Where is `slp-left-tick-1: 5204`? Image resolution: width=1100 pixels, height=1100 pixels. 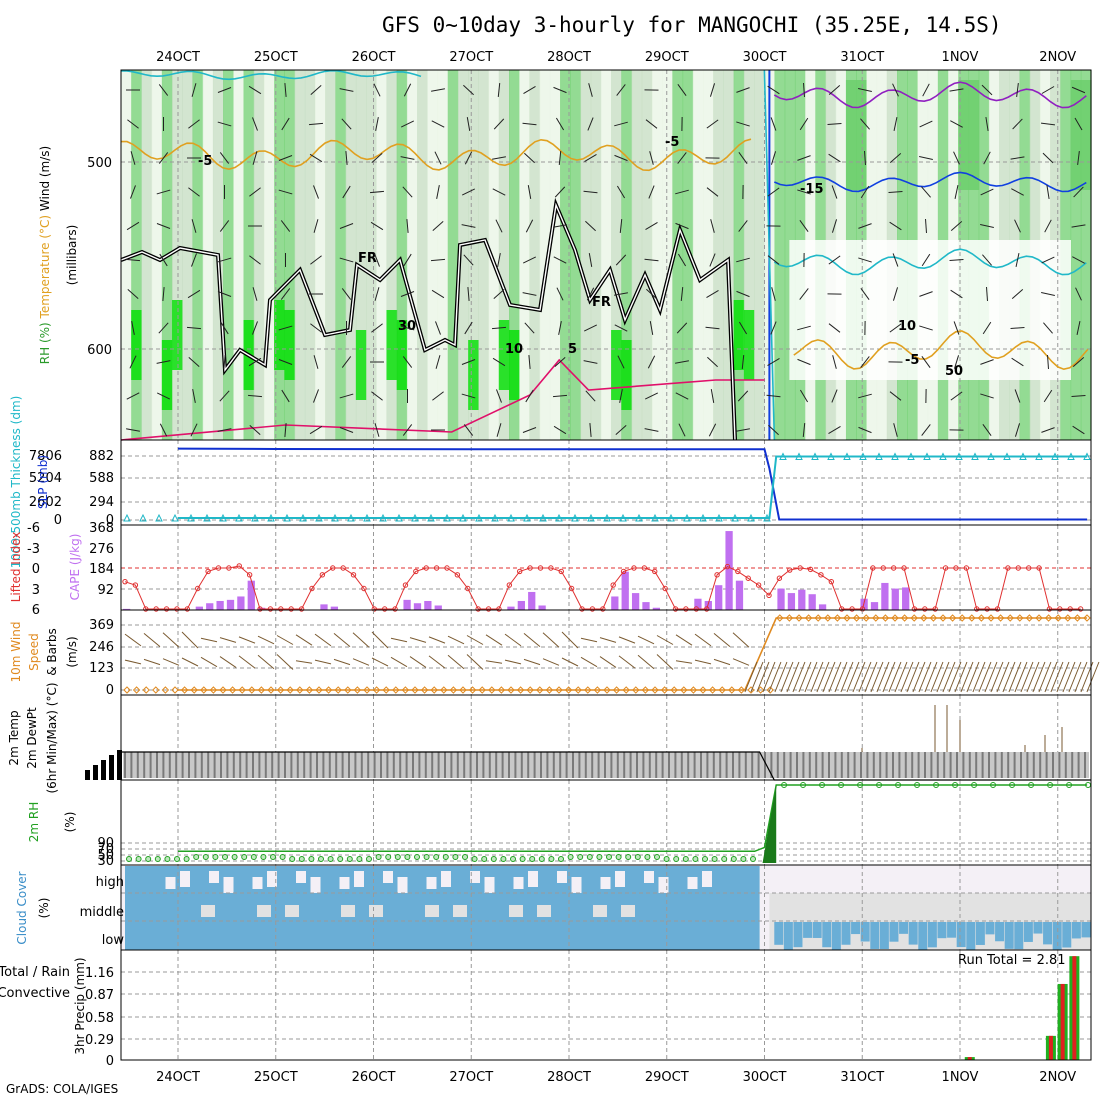
slp-left-tick-1: 5204 is located at coordinates (45, 478).